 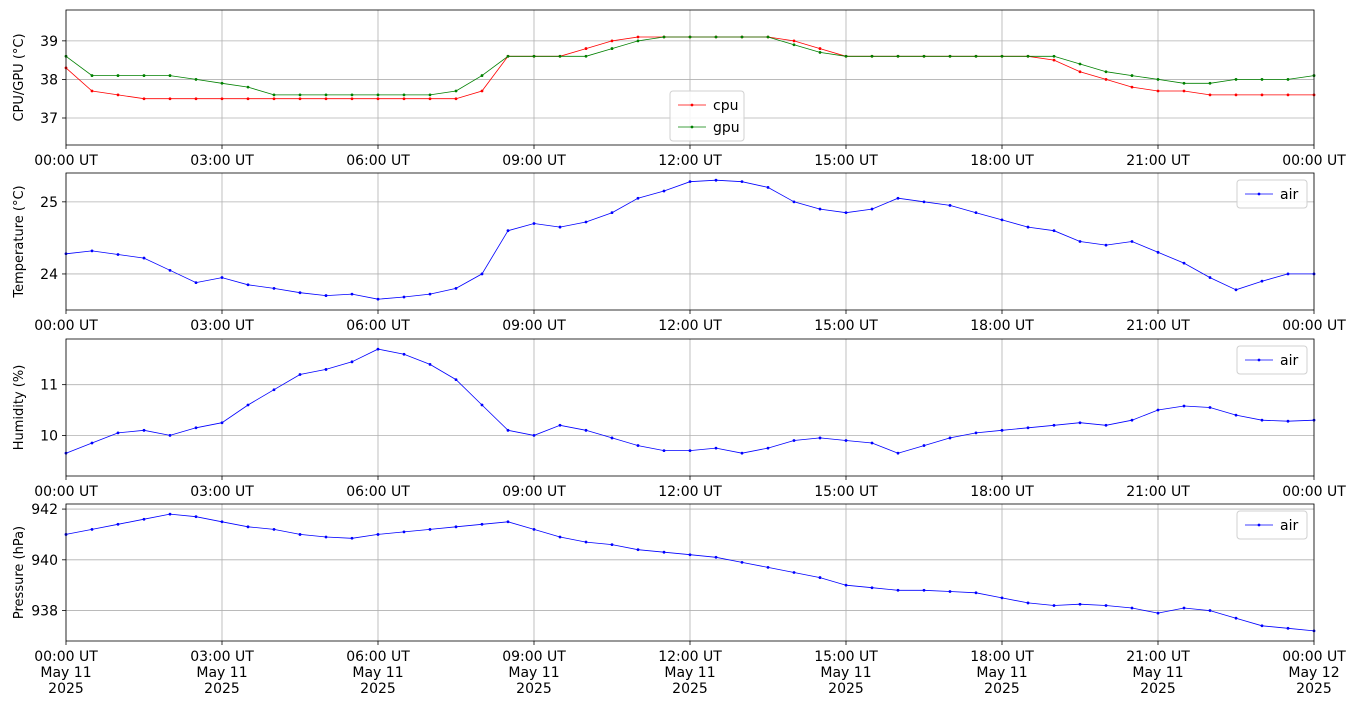 I want to click on x-tick-label: 18:00 UT May 11 2025, so click(x=1002, y=673).